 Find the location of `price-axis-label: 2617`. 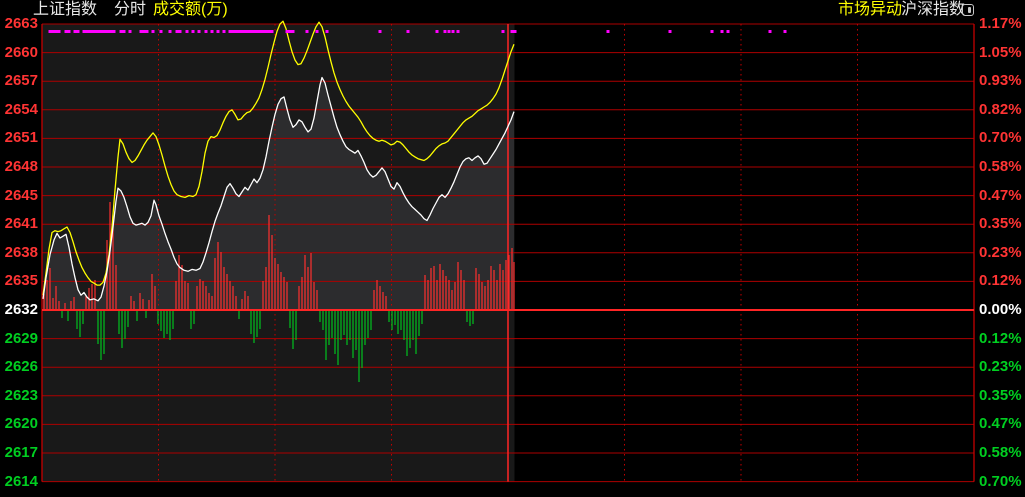

price-axis-label: 2617 is located at coordinates (21, 452).